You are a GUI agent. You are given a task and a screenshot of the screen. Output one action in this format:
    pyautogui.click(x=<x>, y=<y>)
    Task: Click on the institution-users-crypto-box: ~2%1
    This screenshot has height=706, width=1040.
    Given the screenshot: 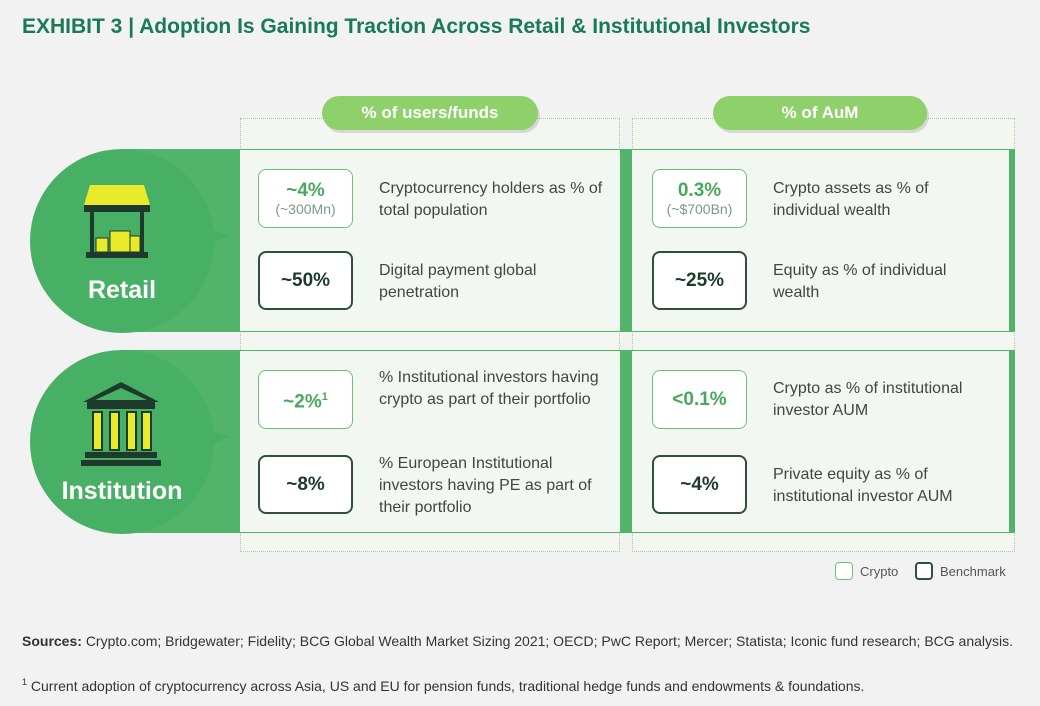 What is the action you would take?
    pyautogui.click(x=305, y=399)
    